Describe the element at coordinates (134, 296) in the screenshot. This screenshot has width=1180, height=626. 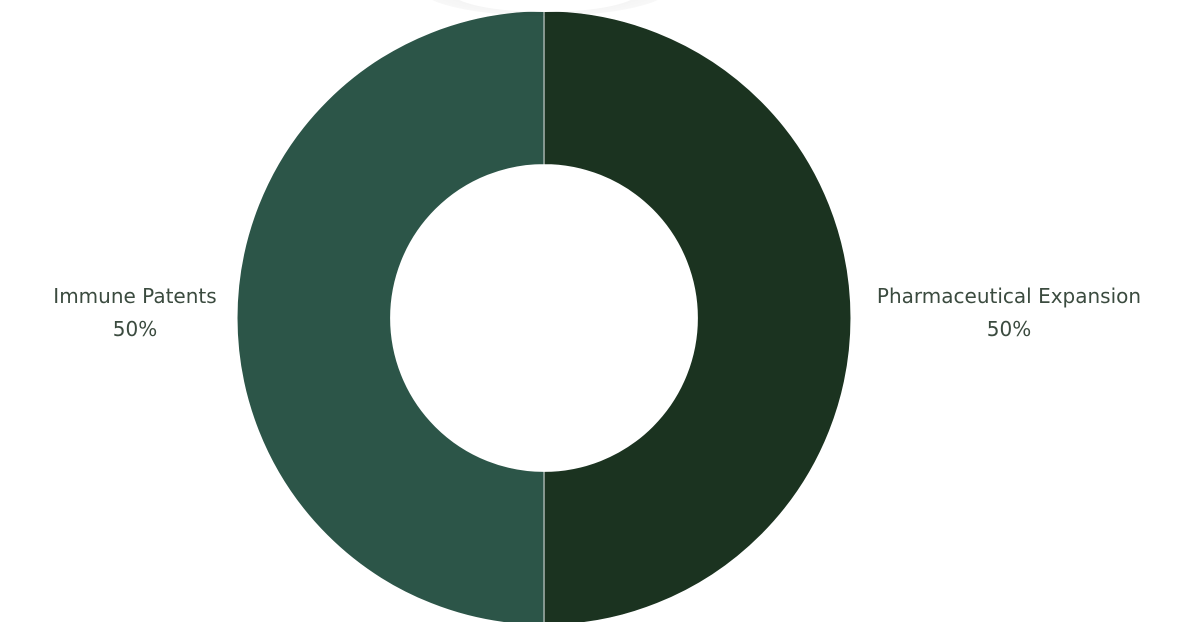
I see `slice-label-immune-patents: Immune Patents` at that location.